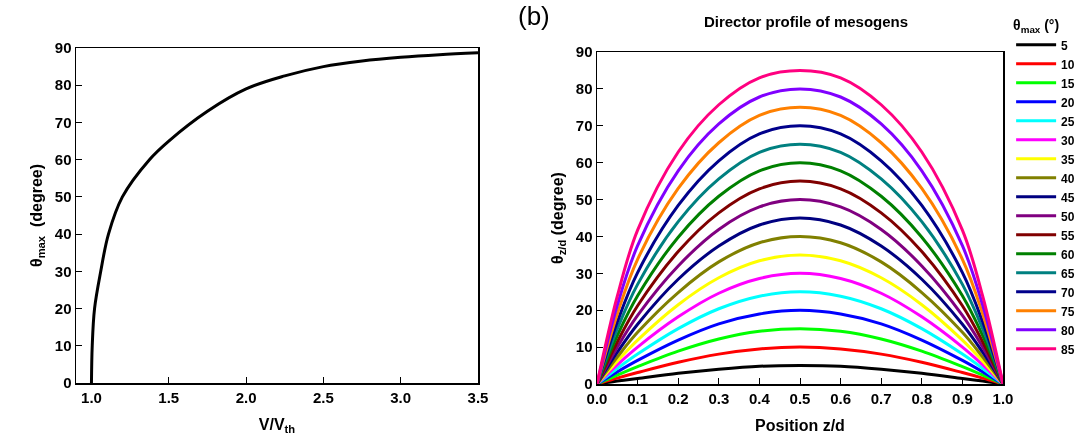  I want to click on x-tick-label: 0.5, so click(800, 398).